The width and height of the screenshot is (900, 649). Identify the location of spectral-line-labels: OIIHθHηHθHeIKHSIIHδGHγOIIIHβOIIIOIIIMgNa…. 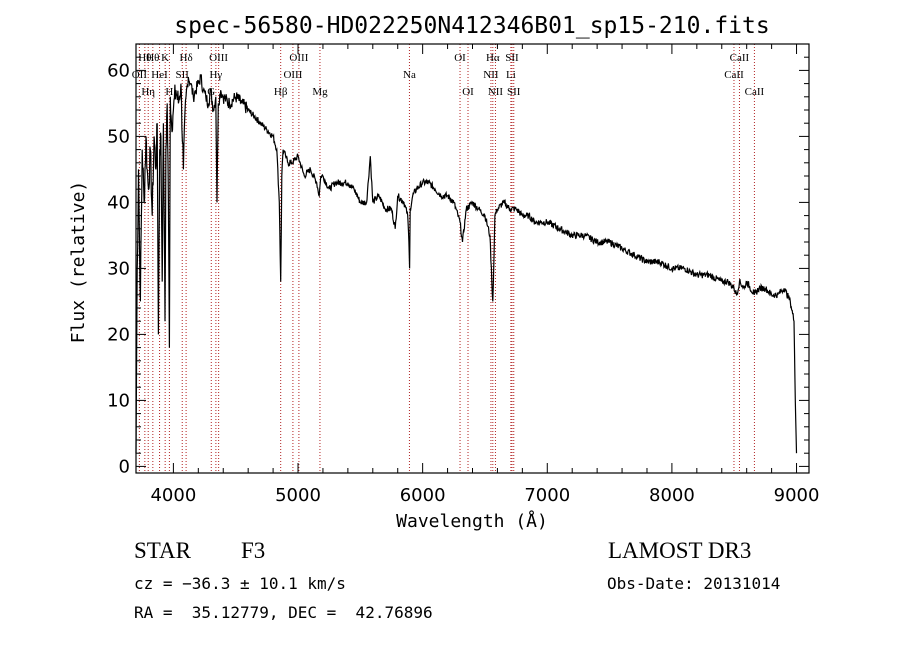
(448, 75).